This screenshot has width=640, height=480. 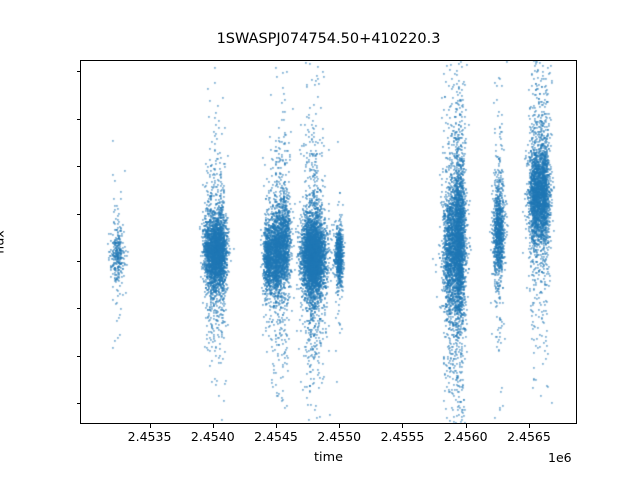 I want to click on page-title: 1SWASPJ074754.50+410220.3, so click(x=328, y=39).